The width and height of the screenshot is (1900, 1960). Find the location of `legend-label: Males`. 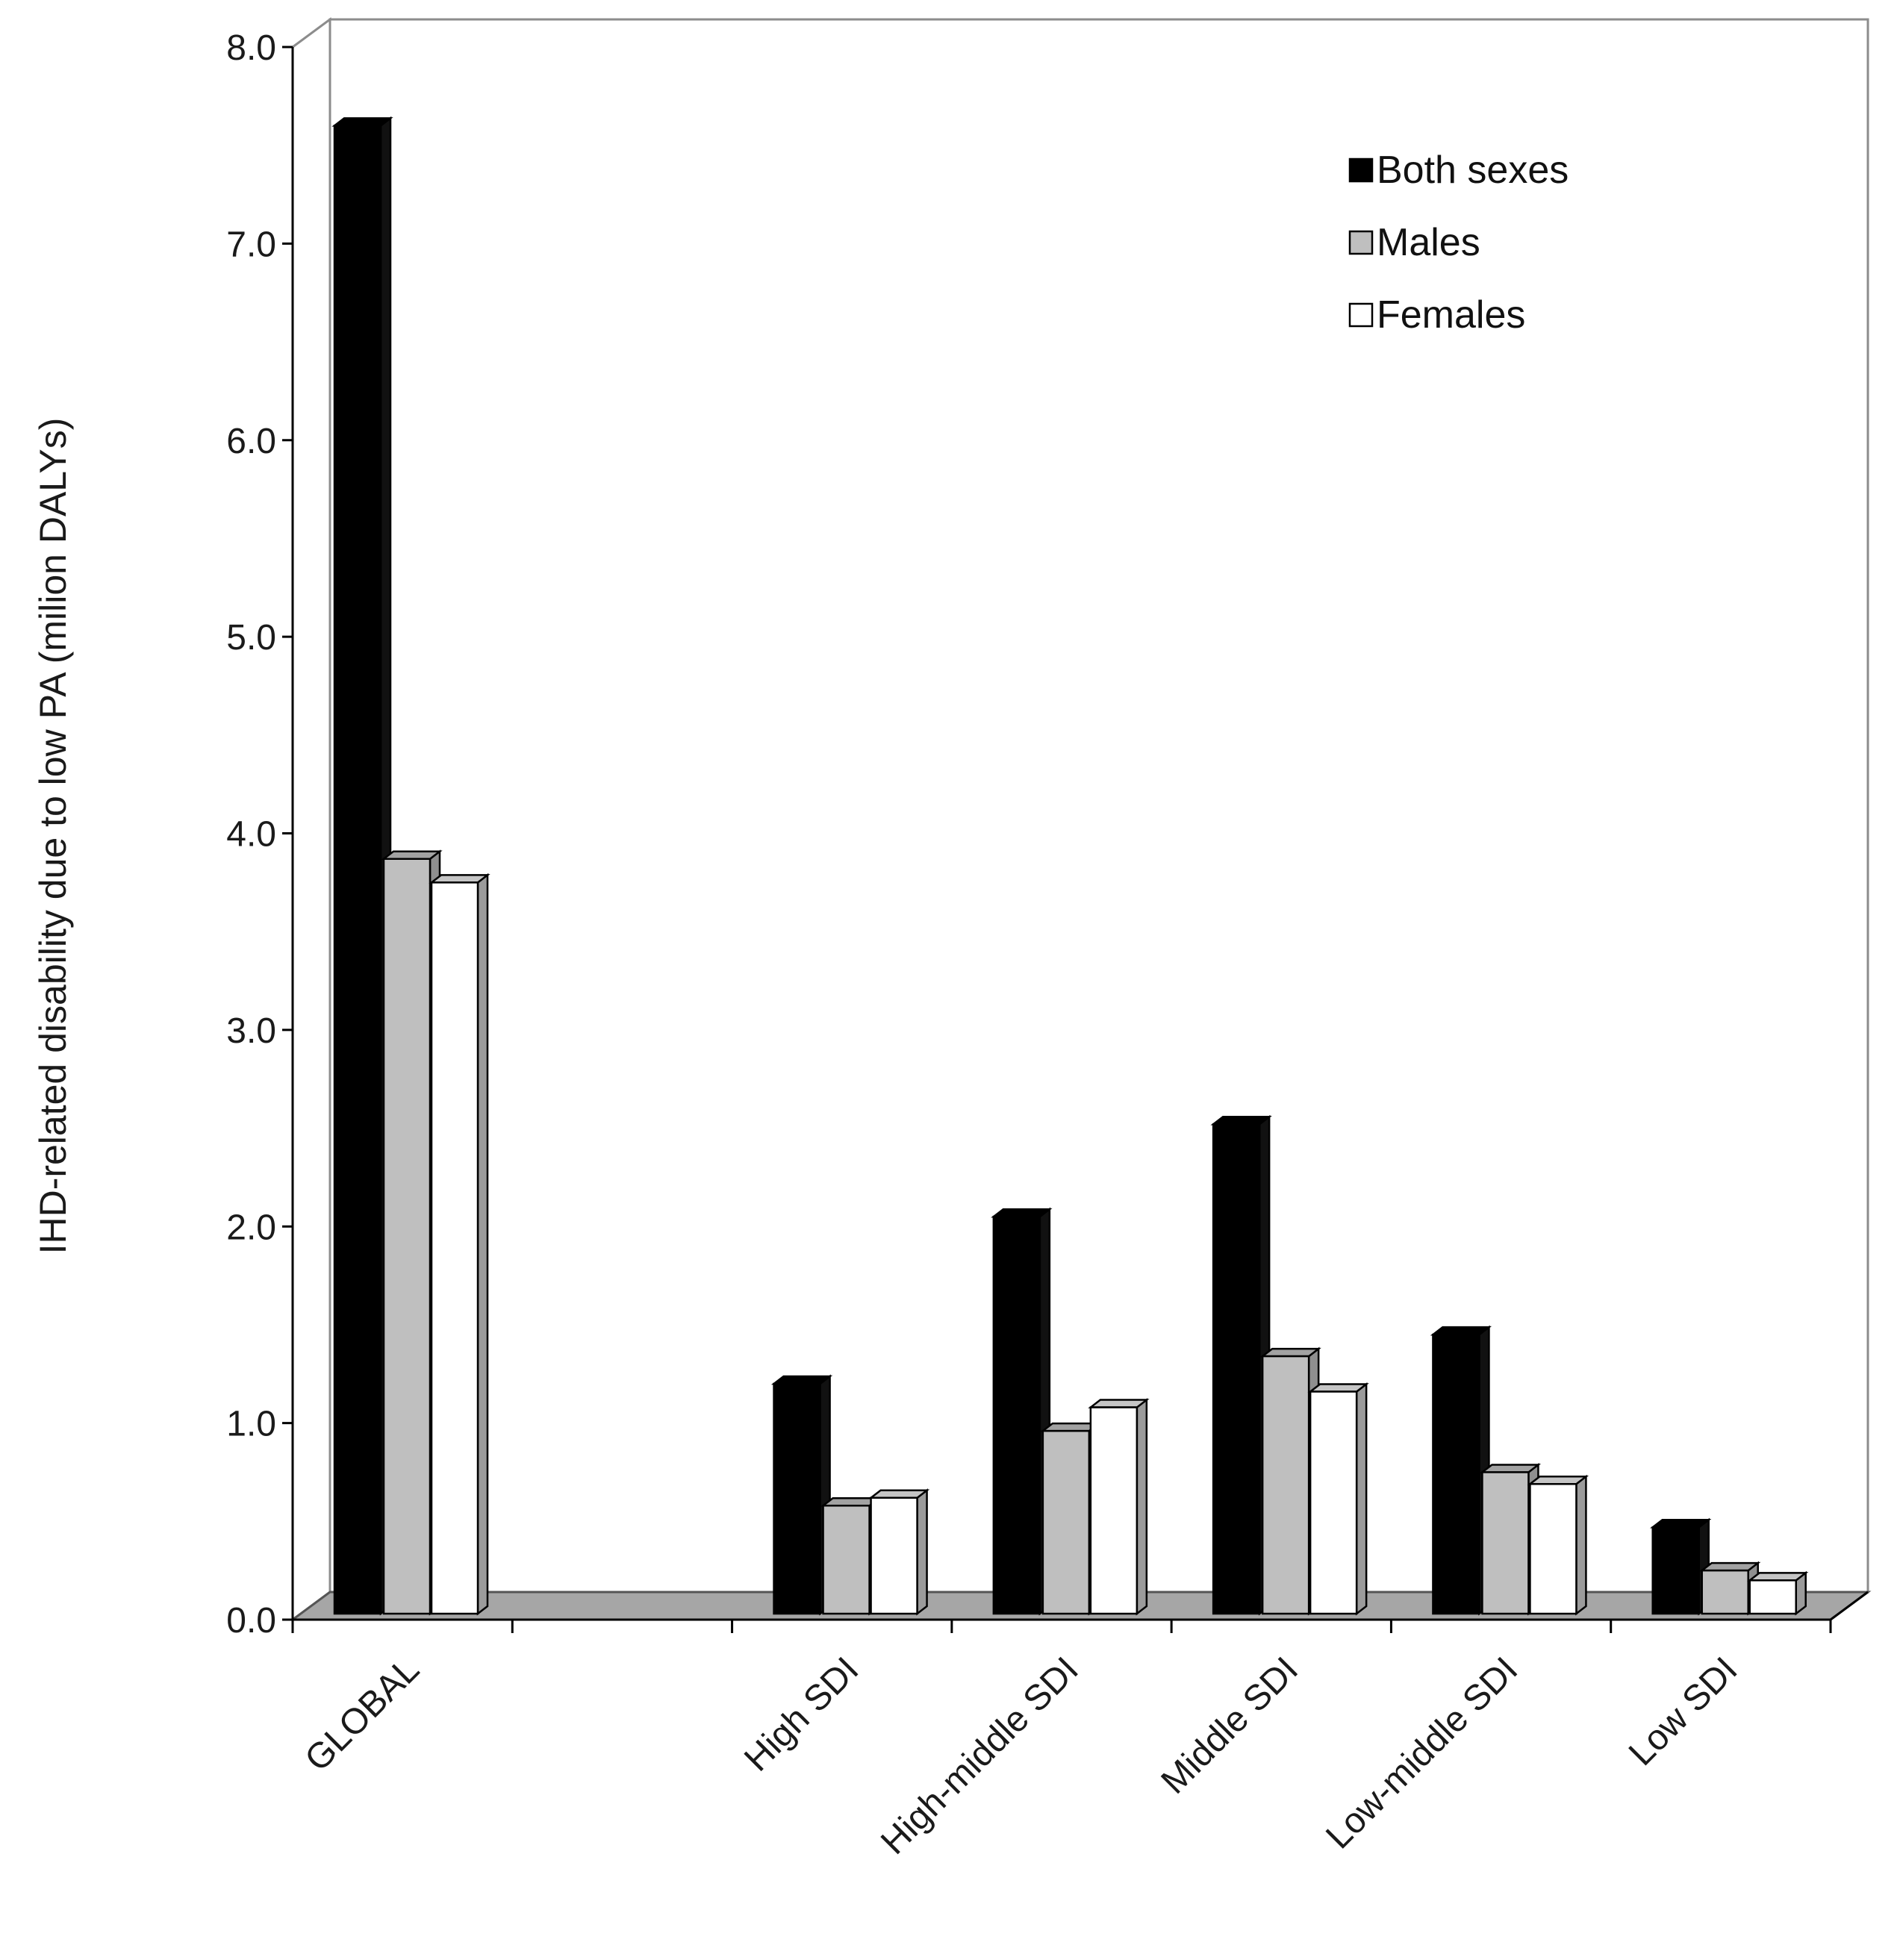

legend-label: Males is located at coordinates (1428, 242).